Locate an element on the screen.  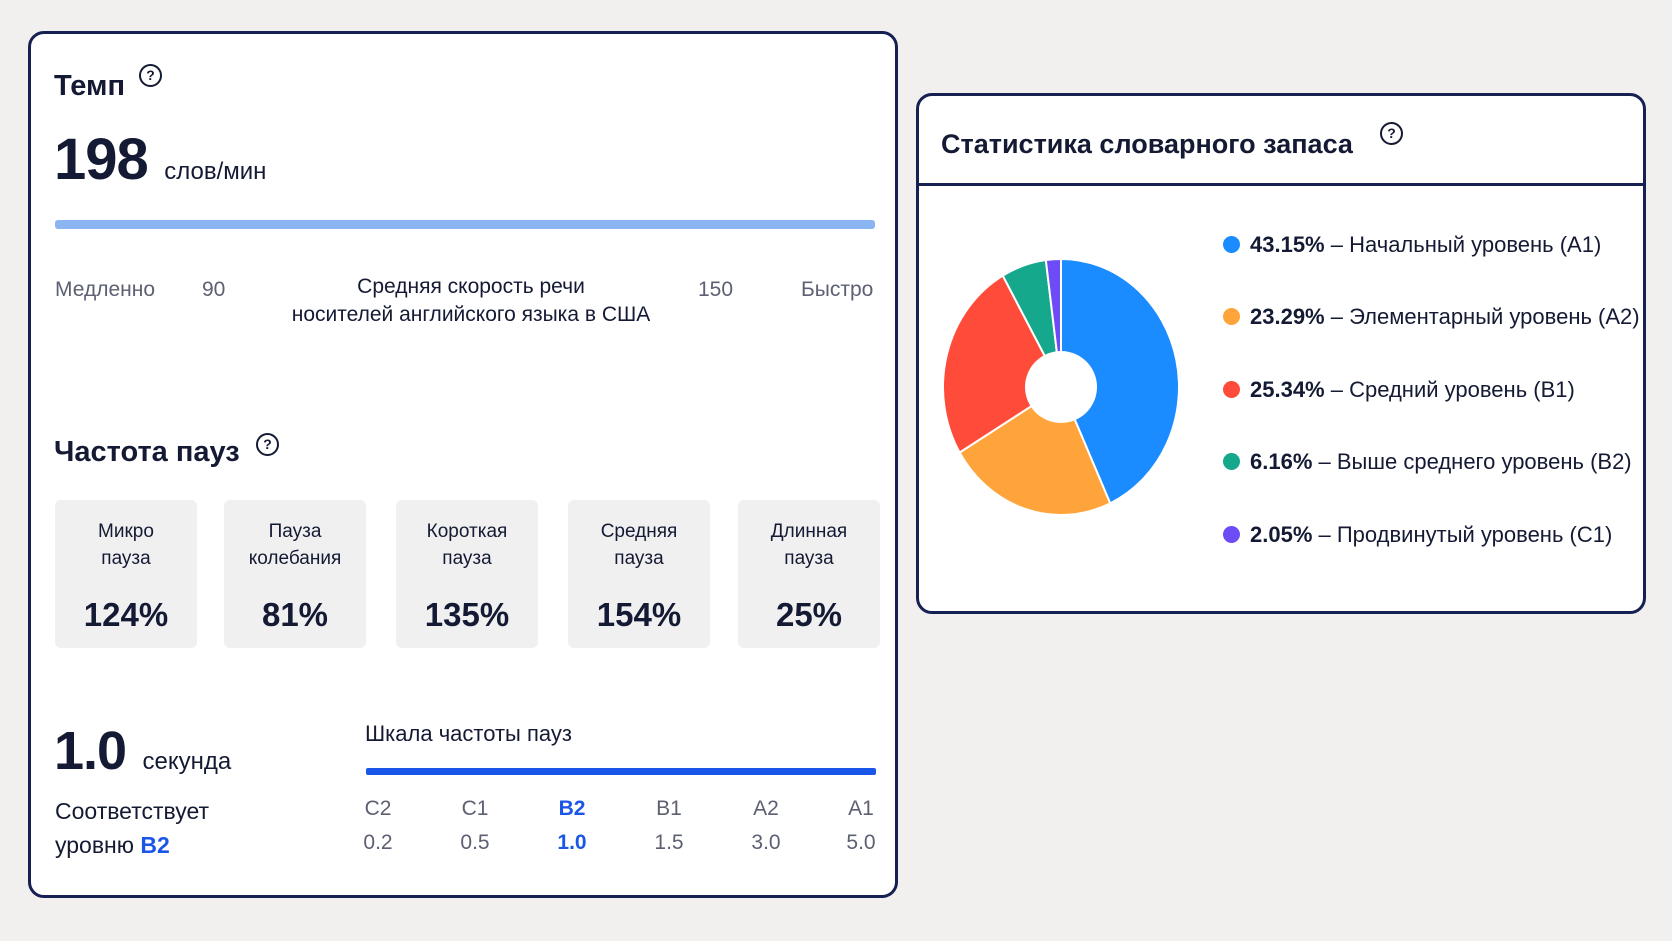
vocabulary-pie-chart is located at coordinates (1061, 386).